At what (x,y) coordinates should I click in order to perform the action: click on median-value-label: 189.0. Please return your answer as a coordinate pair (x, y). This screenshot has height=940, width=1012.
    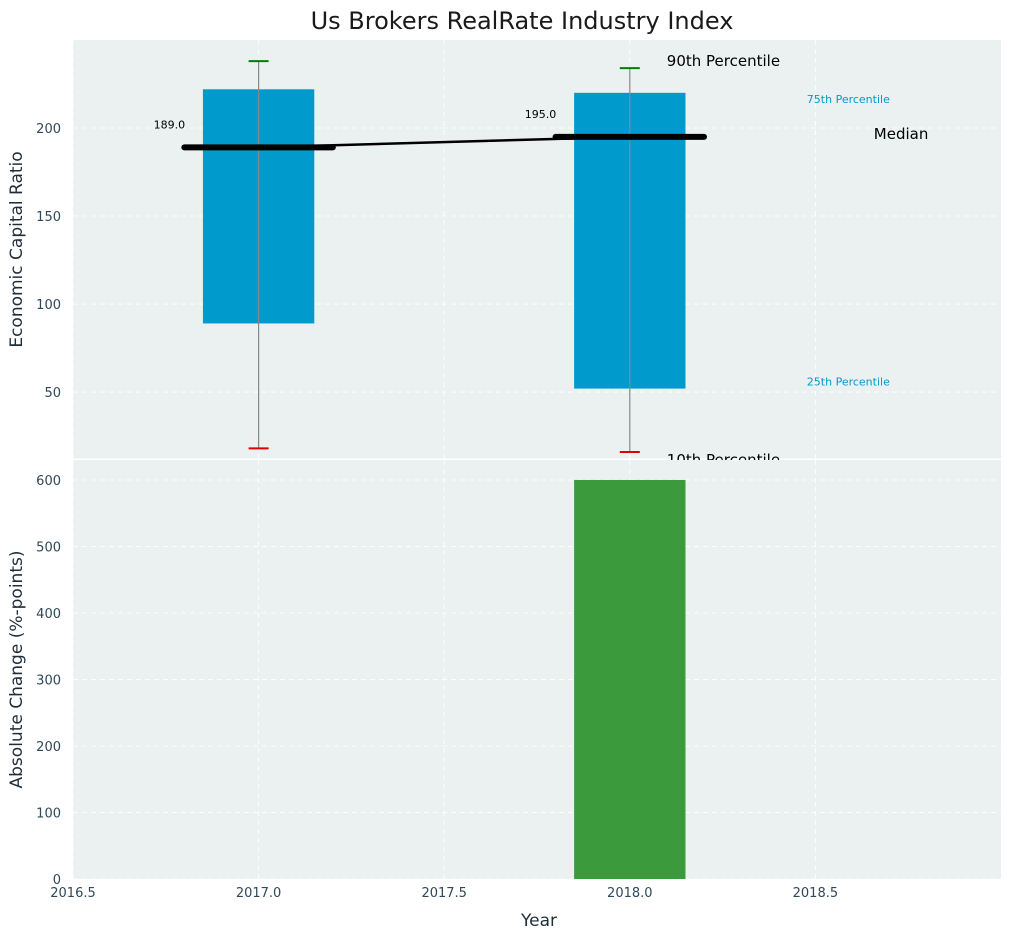
    Looking at the image, I should click on (170, 124).